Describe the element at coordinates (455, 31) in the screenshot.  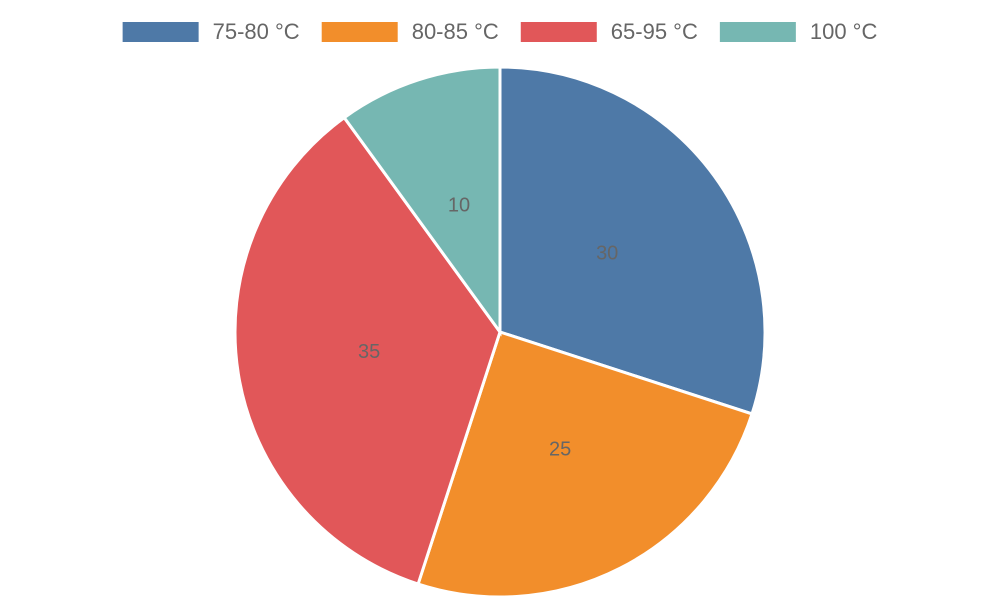
I see `legend-label: 80-85 °C` at that location.